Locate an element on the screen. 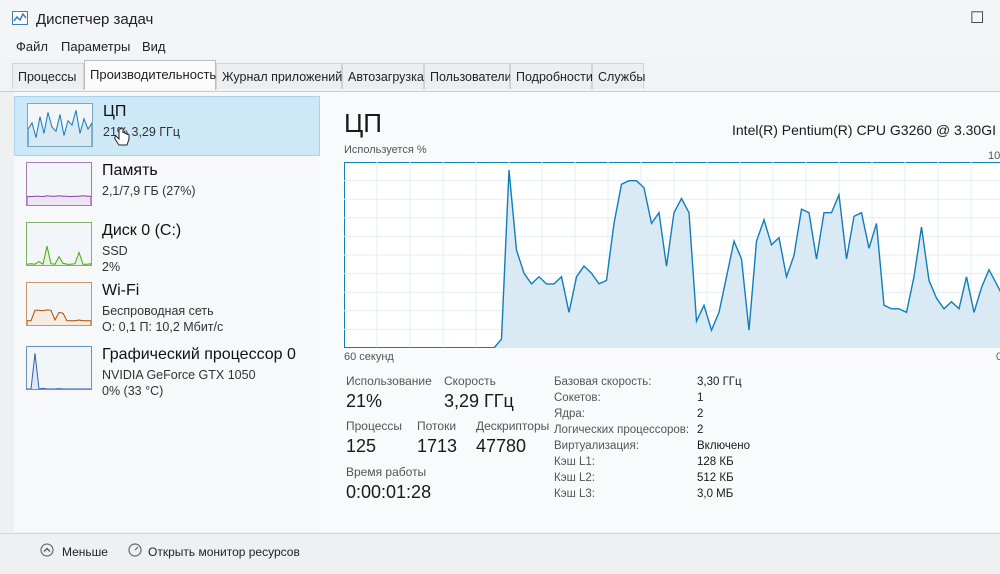  graph-x-end: 0 is located at coordinates (998, 357).